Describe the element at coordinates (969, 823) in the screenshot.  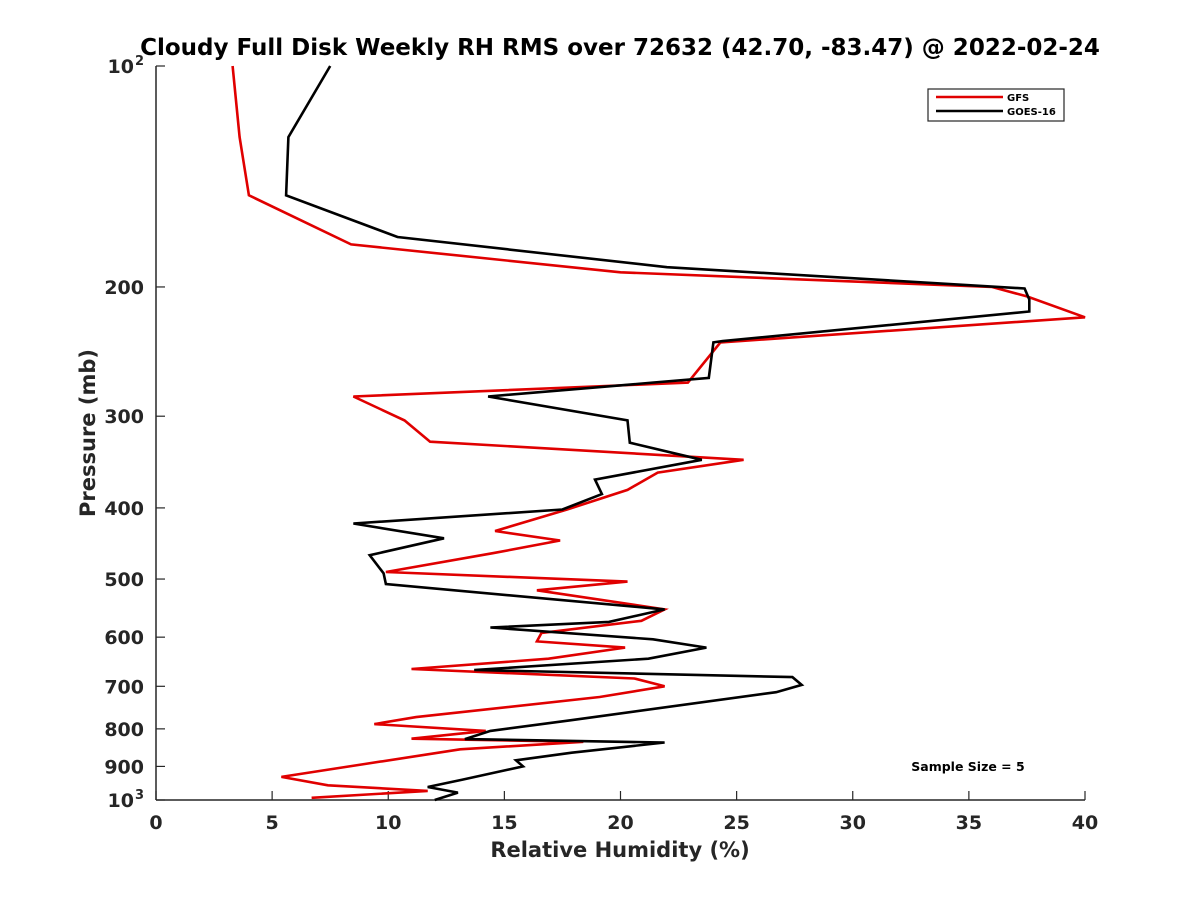
I see `x-tick-label: 35` at that location.